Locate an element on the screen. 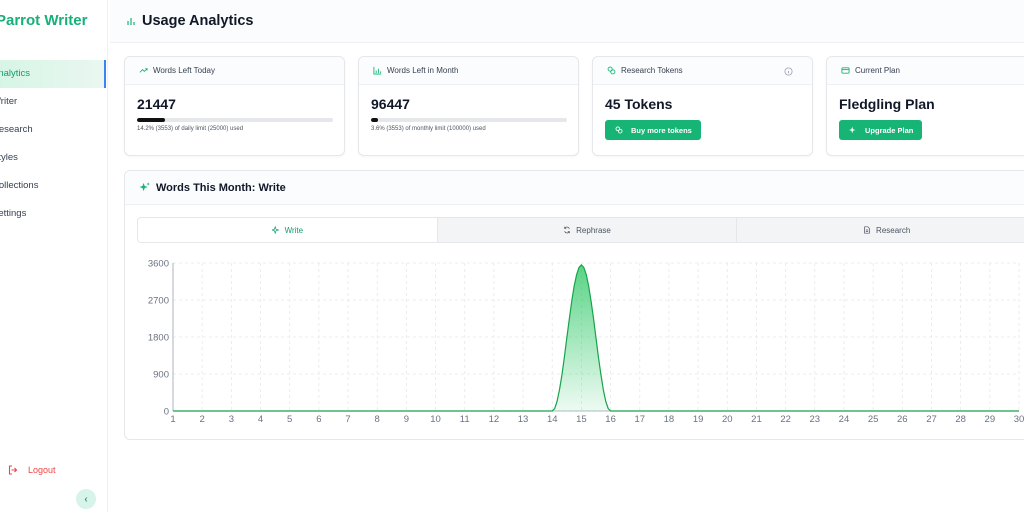  x-tick-label: 1 is located at coordinates (172, 419).